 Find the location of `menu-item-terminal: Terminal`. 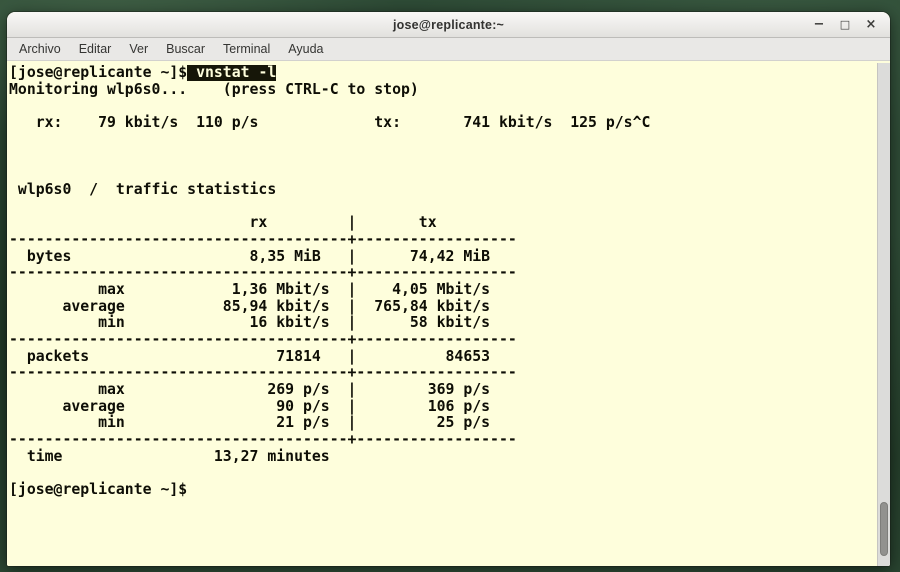

menu-item-terminal: Terminal is located at coordinates (247, 49).